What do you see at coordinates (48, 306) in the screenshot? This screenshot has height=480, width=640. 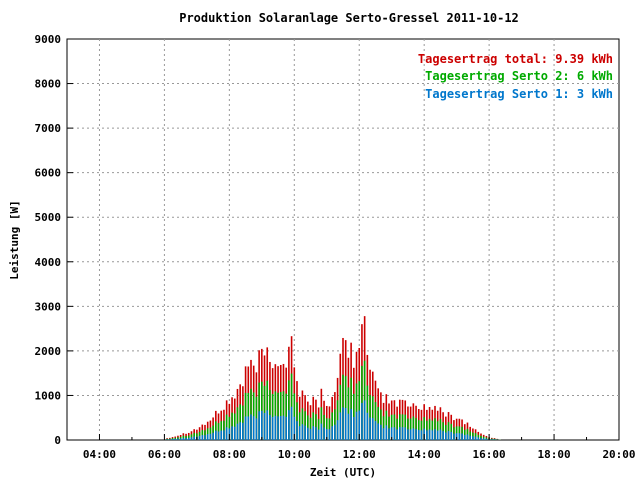 I see `y-tick-label: 3000` at bounding box center [48, 306].